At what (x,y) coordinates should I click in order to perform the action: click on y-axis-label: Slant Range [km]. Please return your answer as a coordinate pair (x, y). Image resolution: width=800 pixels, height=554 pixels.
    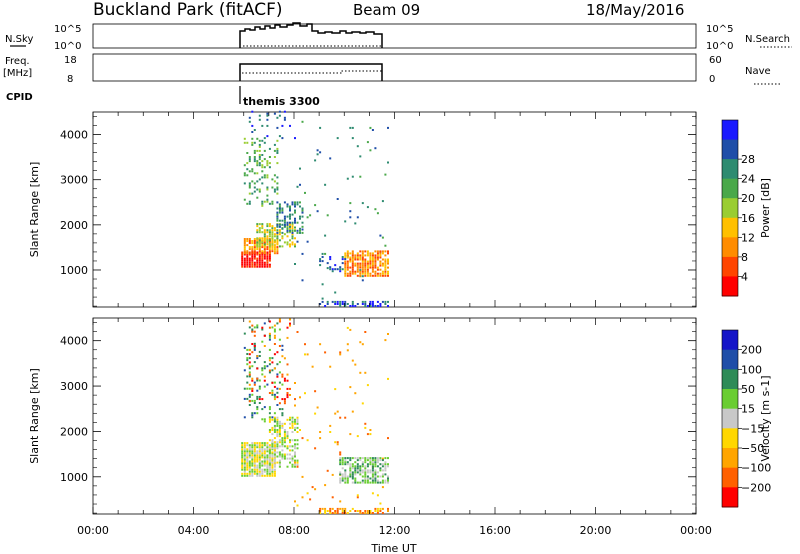
    Looking at the image, I should click on (34, 416).